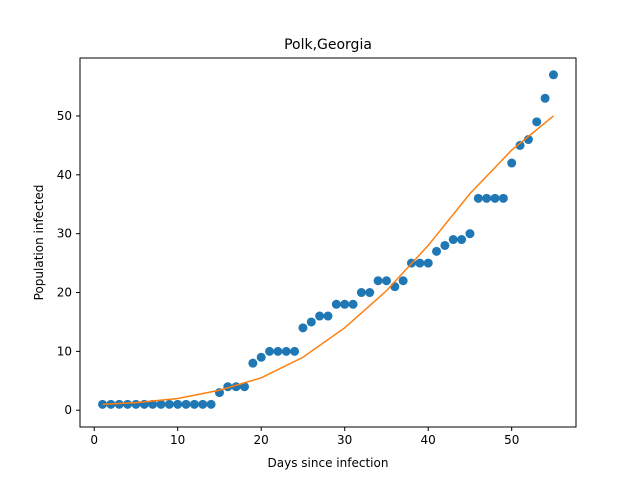 This screenshot has height=480, width=640. Describe the element at coordinates (177, 440) in the screenshot. I see `x-tick-label: 10` at that location.